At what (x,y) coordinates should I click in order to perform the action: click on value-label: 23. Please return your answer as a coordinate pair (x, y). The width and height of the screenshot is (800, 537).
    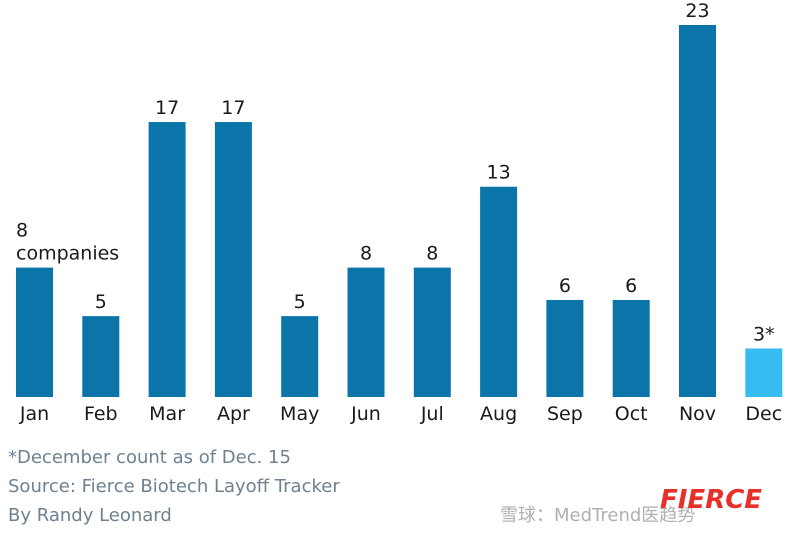
    Looking at the image, I should click on (697, 11).